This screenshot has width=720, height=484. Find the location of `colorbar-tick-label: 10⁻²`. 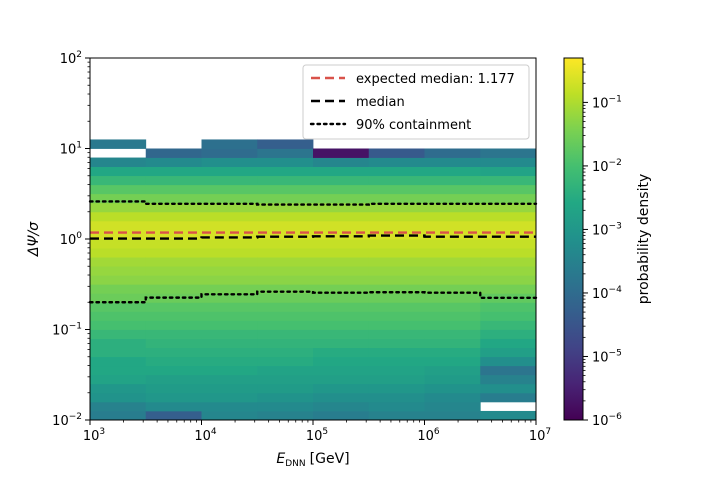

colorbar-tick-label: 10⁻² is located at coordinates (607, 166).